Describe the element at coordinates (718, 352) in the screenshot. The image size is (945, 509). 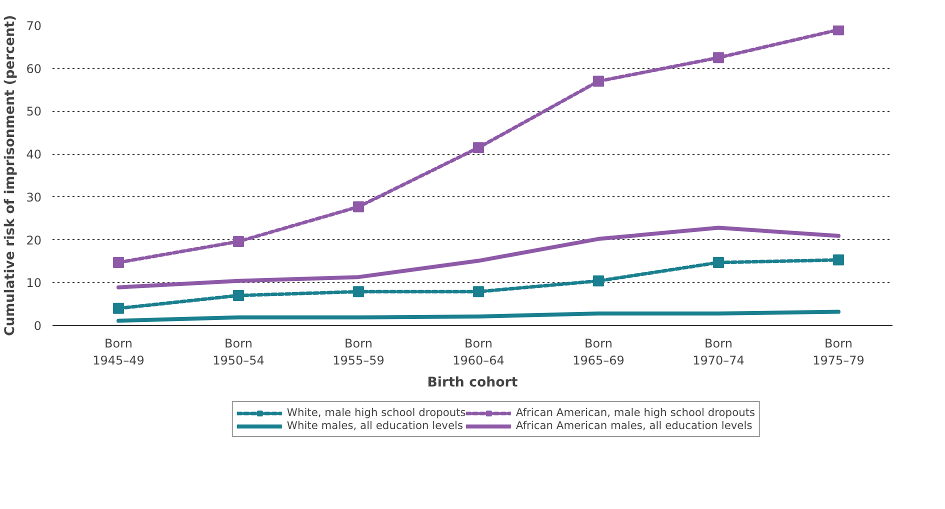
I see `x-tick-label: Born 1970–74` at that location.